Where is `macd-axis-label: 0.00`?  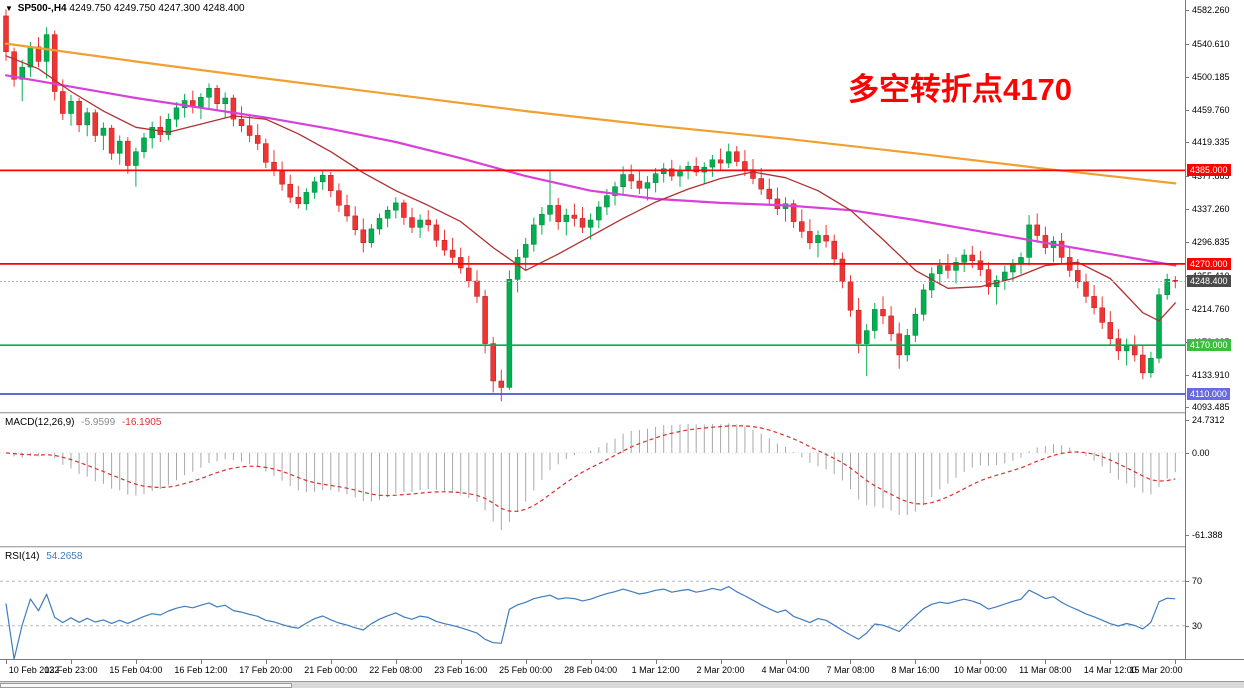 macd-axis-label: 0.00 is located at coordinates (1201, 453).